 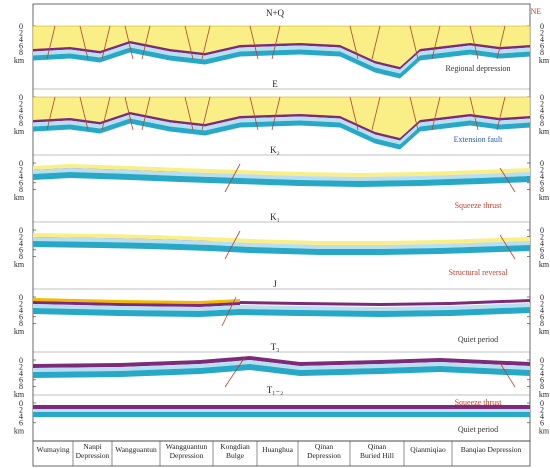 What do you see at coordinates (235, 455) in the screenshot?
I see `region-label: Bulge` at bounding box center [235, 455].